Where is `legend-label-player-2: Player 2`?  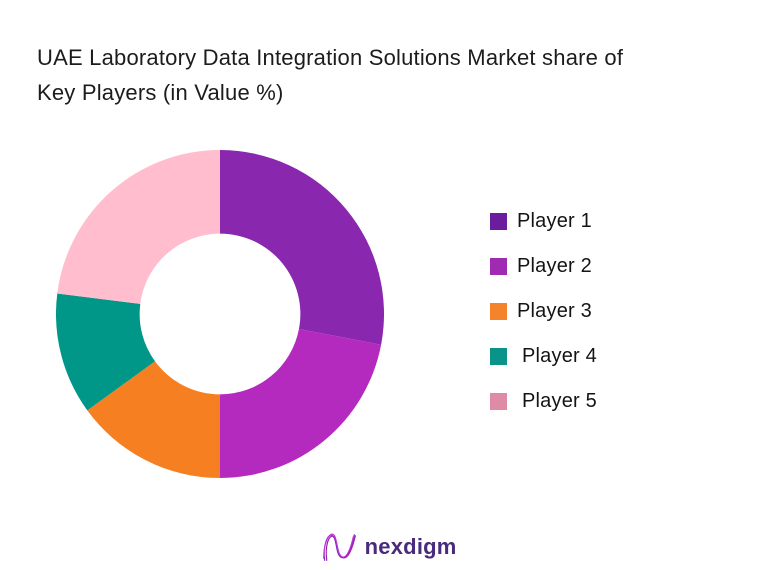 legend-label-player-2: Player 2 is located at coordinates (554, 265).